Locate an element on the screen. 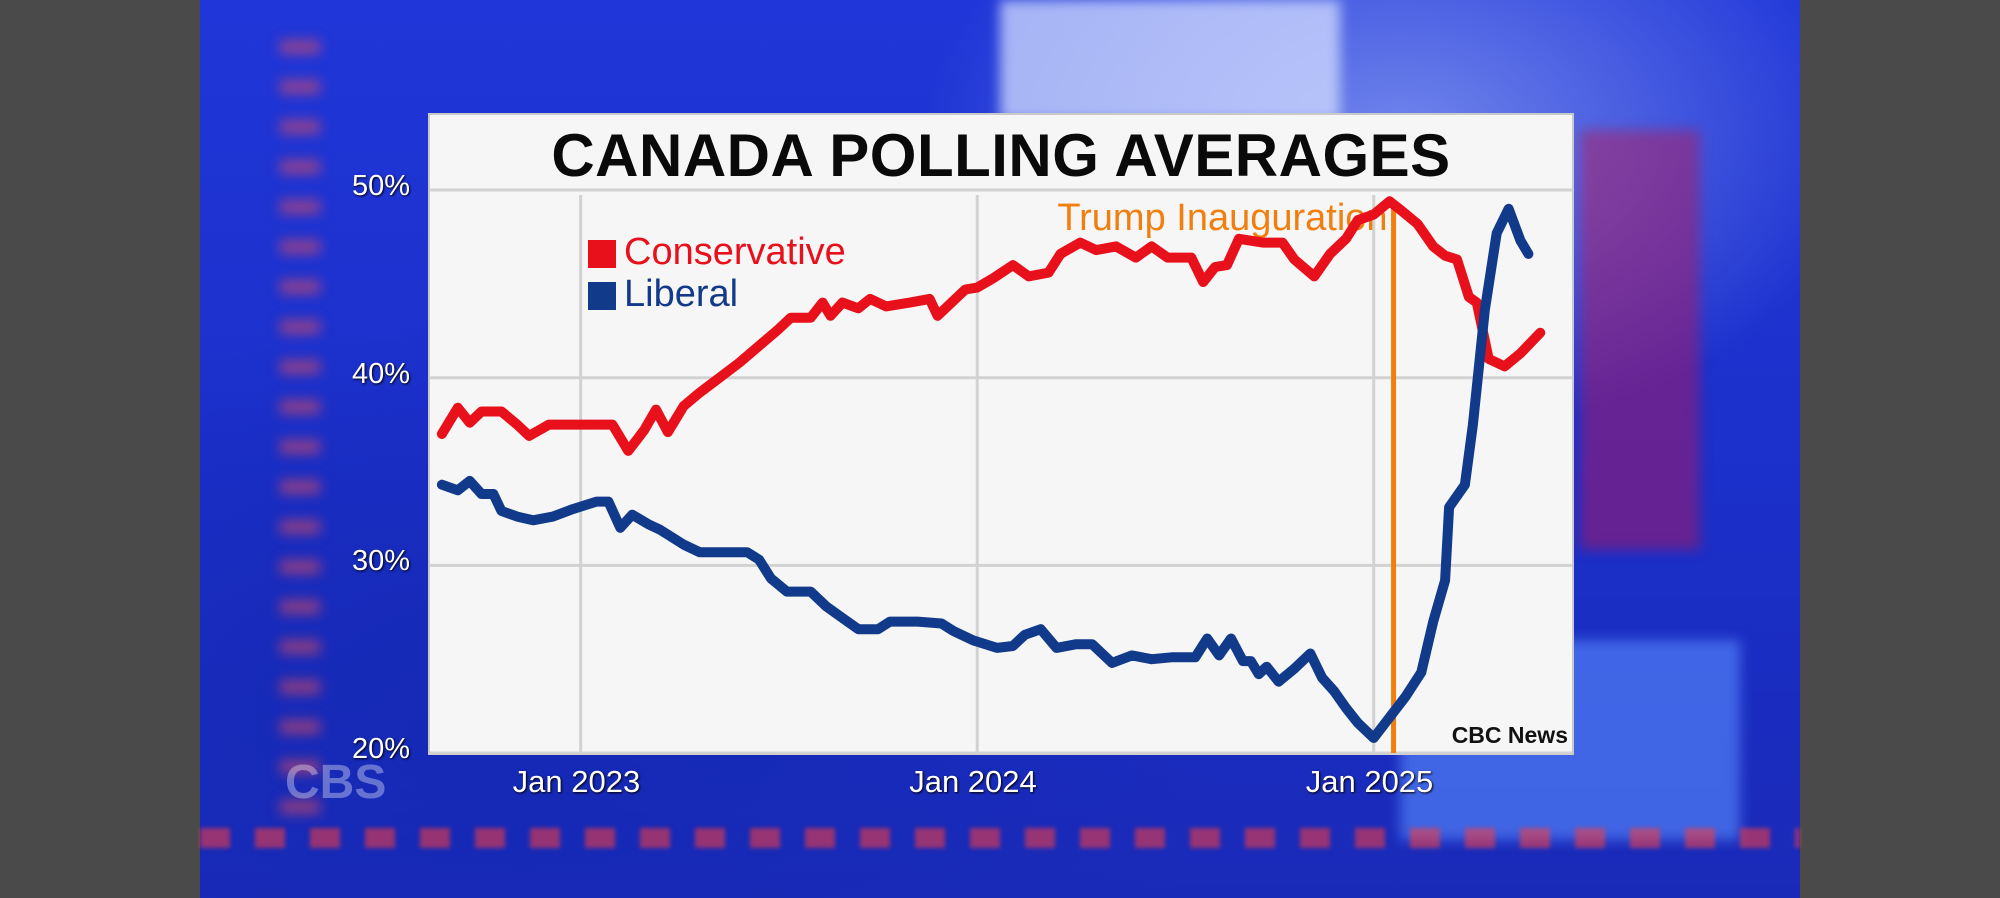 This screenshot has height=898, width=2000. x-tick-label: Jan 2025 is located at coordinates (1369, 781).